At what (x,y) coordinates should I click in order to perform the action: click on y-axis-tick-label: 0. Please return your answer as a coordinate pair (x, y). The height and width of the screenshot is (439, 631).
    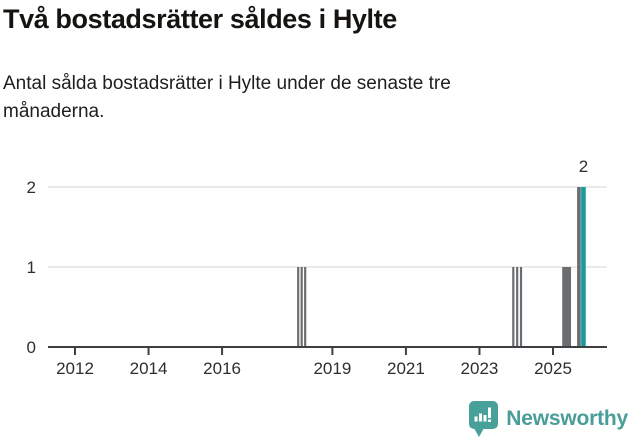
    Looking at the image, I should click on (31, 347).